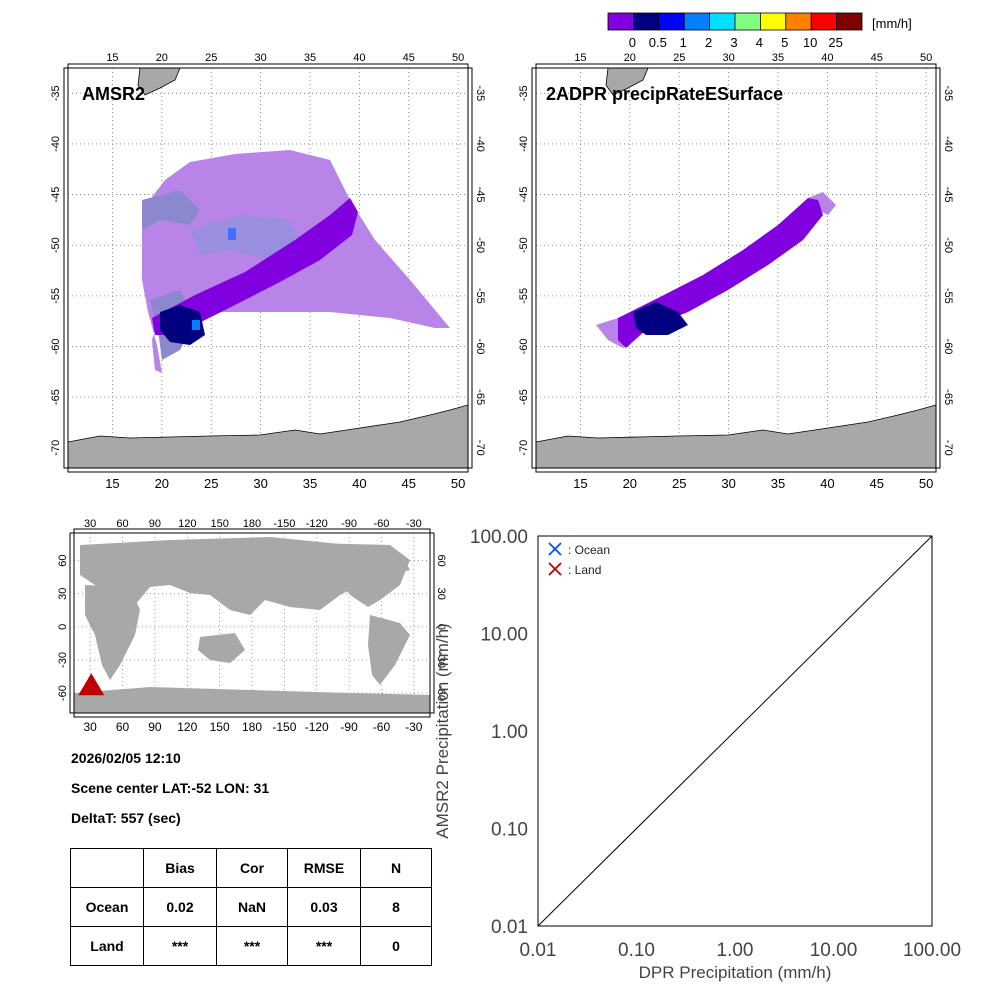 The image size is (1000, 1000). Describe the element at coordinates (480, 245) in the screenshot. I see `lat-tick-label: -50` at that location.